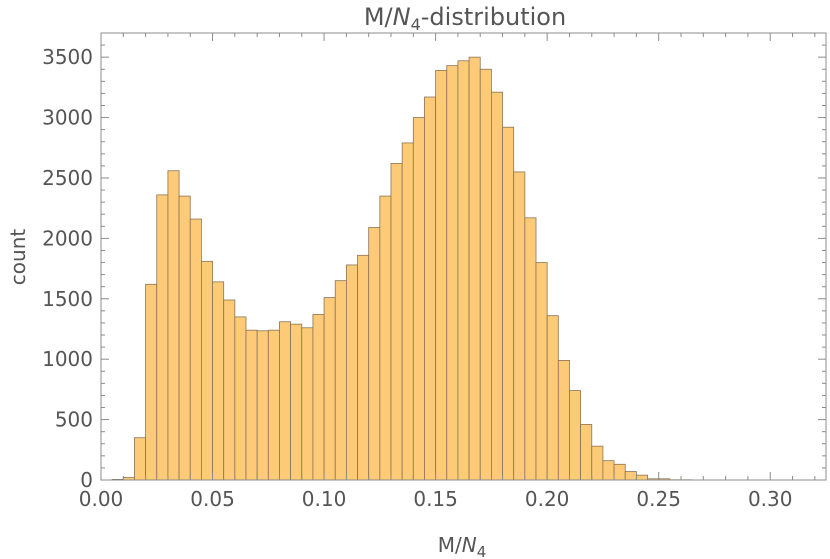 The width and height of the screenshot is (830, 559). I want to click on y-tick-label: 1000, so click(67, 359).